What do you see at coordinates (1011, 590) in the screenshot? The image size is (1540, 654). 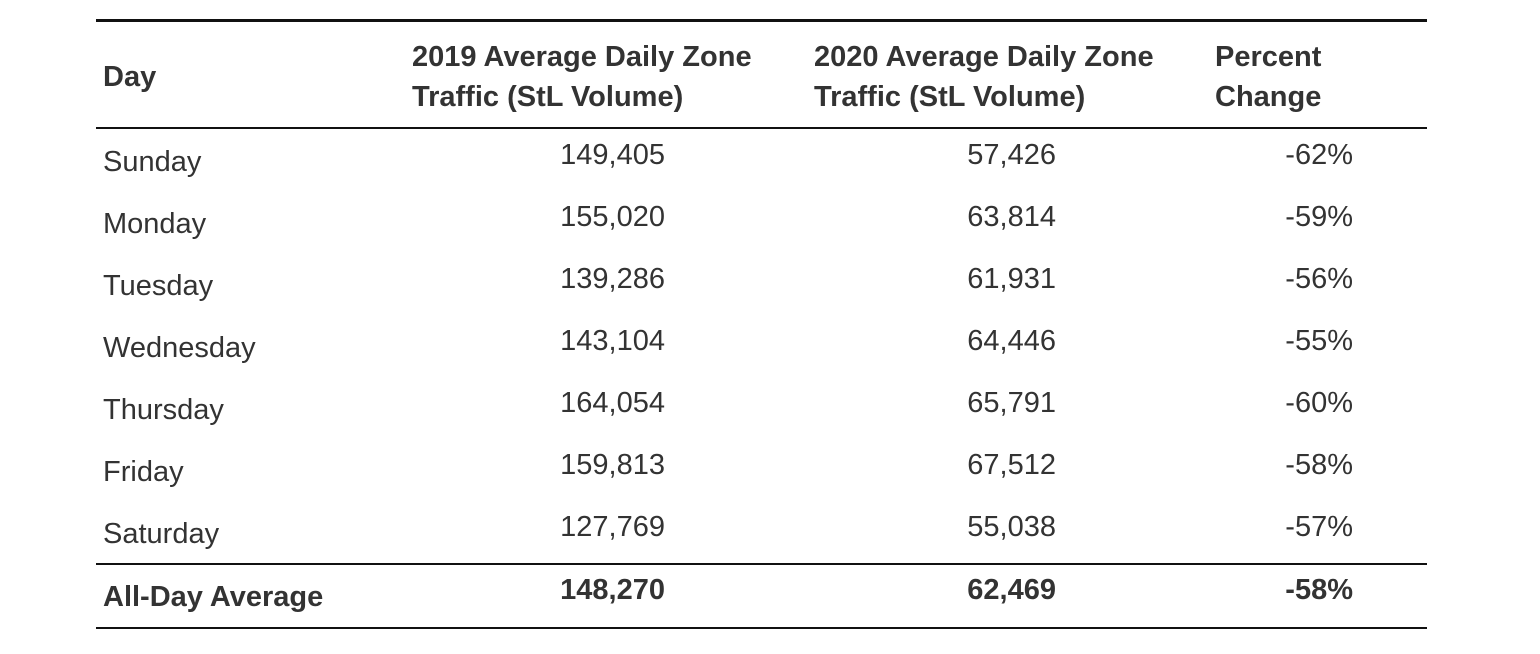 I see `footer-cell: 62,469` at bounding box center [1011, 590].